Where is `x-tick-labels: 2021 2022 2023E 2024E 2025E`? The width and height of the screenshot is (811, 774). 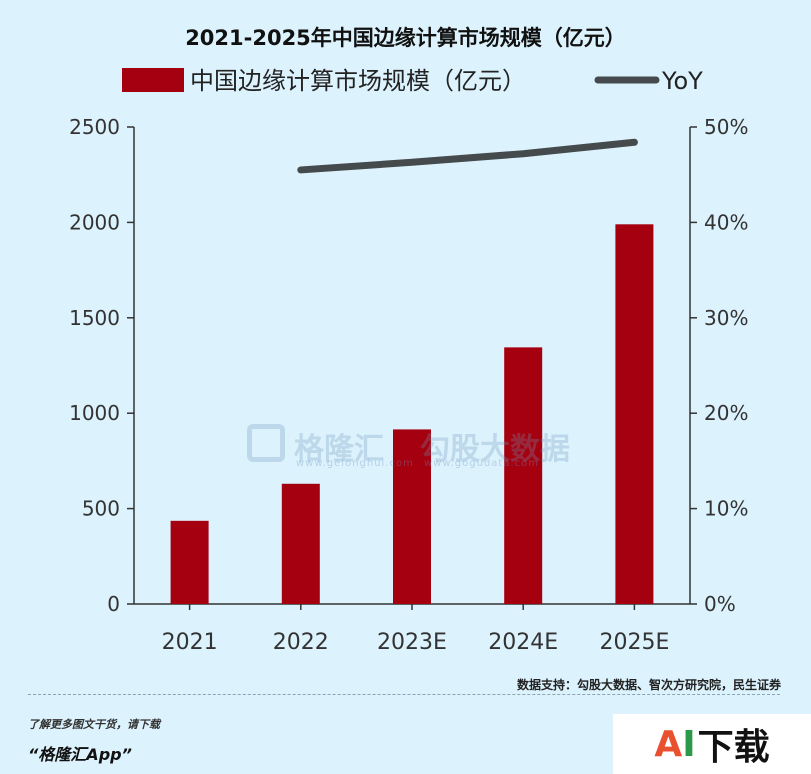
x-tick-labels: 2021 2022 2023E 2024E 2025E is located at coordinates (416, 642).